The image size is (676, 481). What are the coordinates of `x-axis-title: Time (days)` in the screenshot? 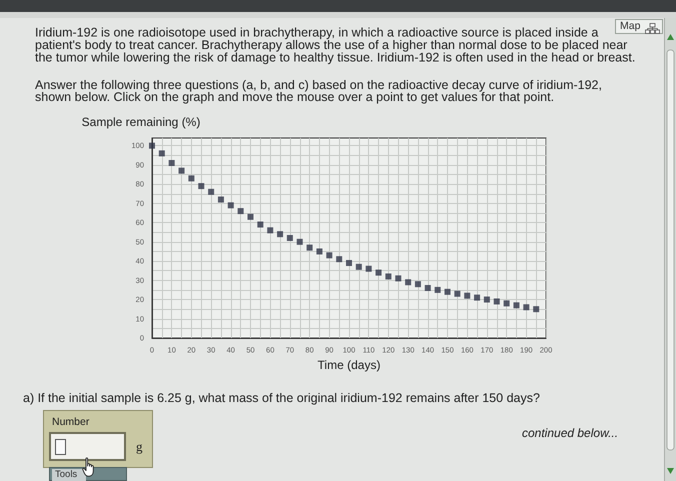 It's located at (349, 365).